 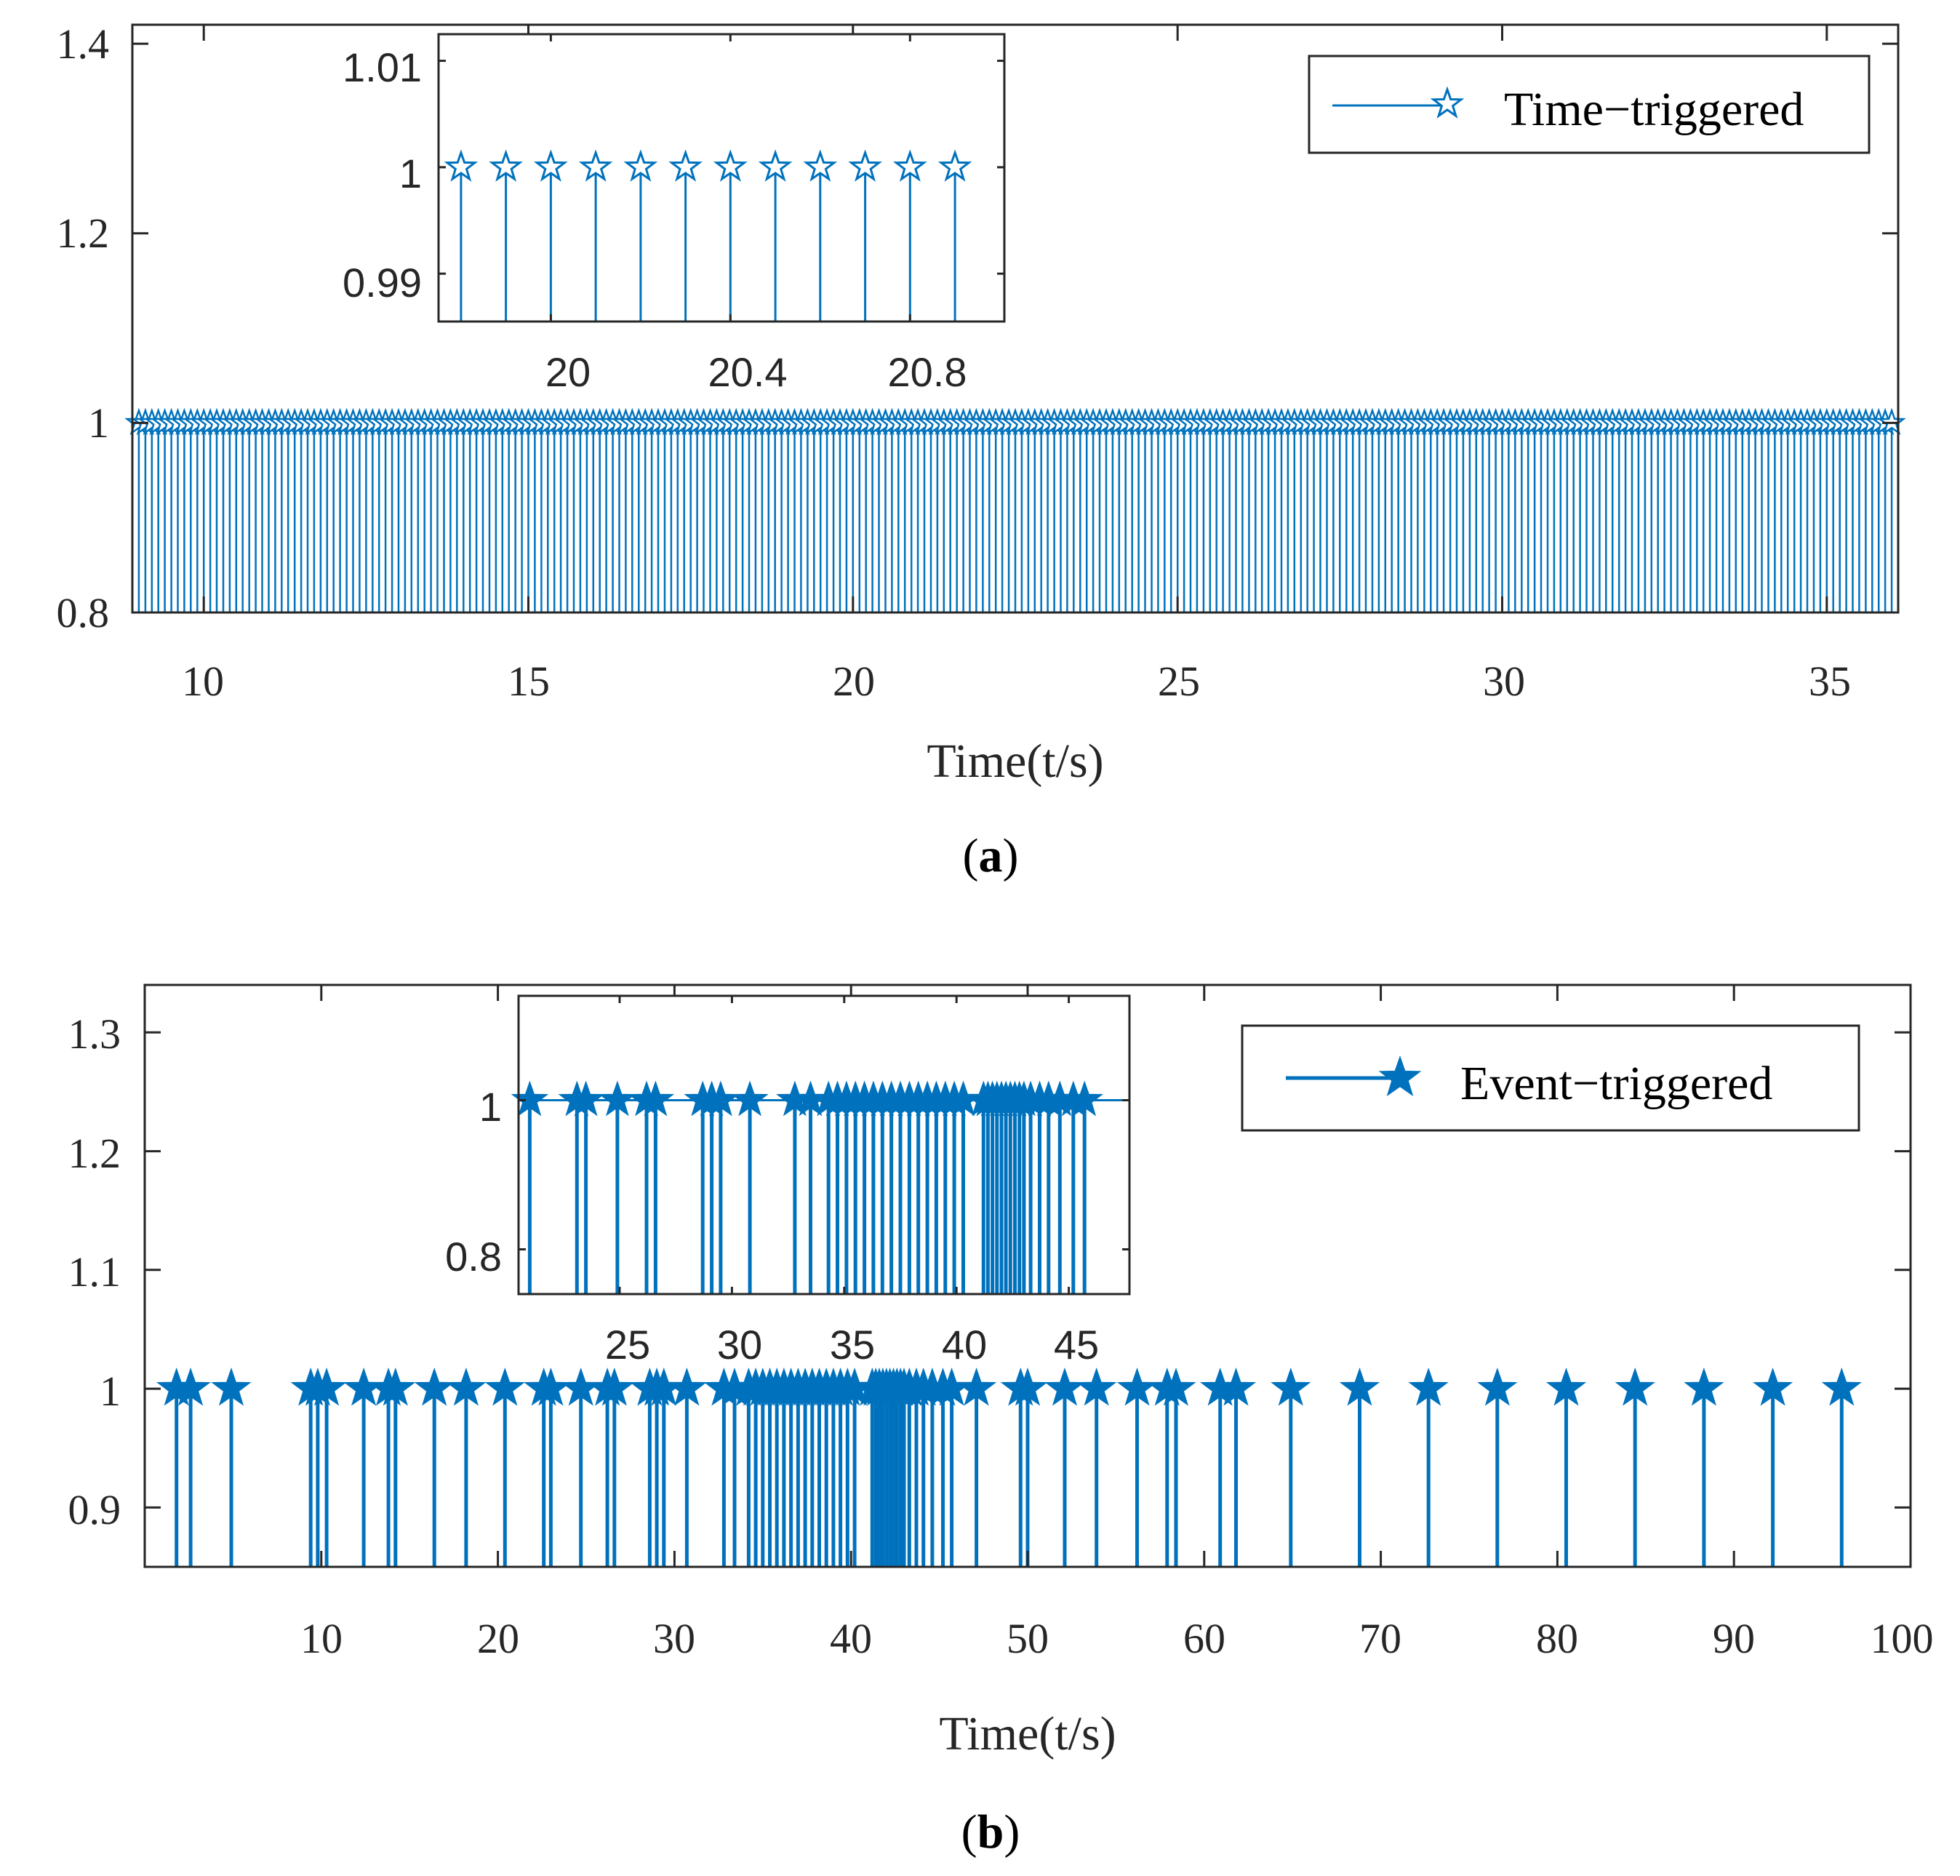 What do you see at coordinates (1557, 1639) in the screenshot?
I see `panel-b-xtick-label: 80` at bounding box center [1557, 1639].